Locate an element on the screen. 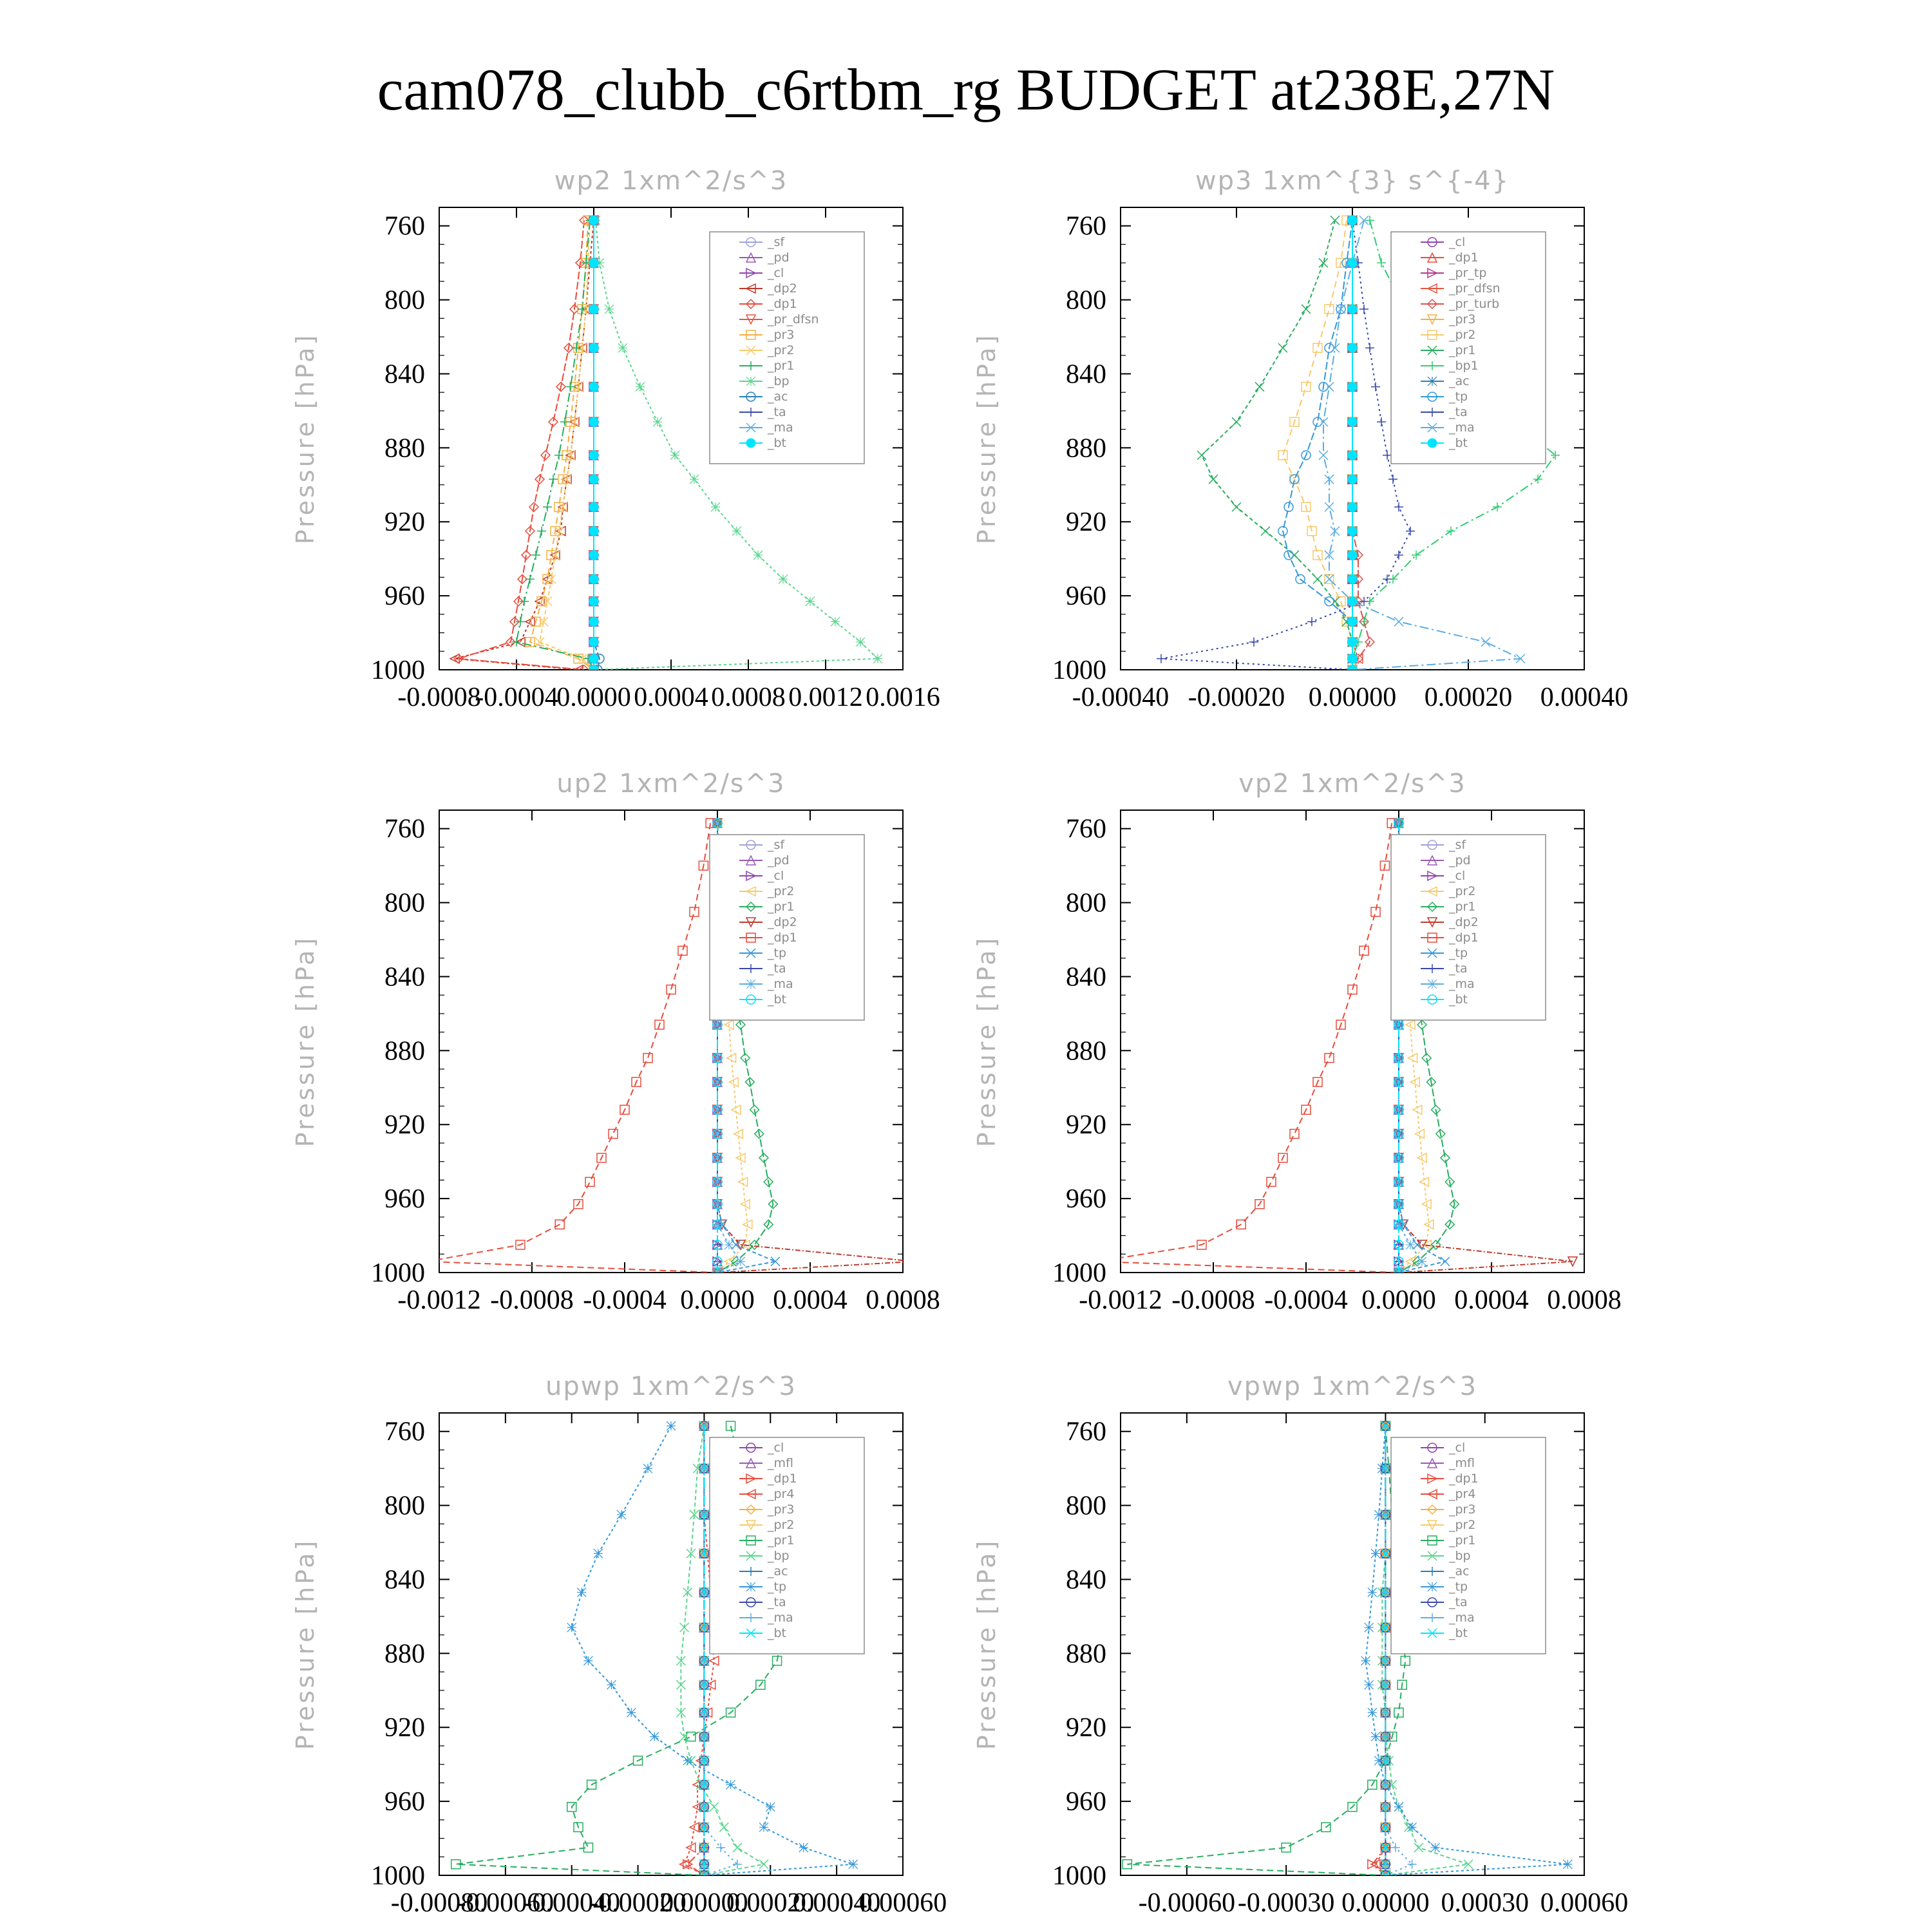 Image resolution: width=1932 pixels, height=1932 pixels. y-tick-label: 760 is located at coordinates (1086, 1432).